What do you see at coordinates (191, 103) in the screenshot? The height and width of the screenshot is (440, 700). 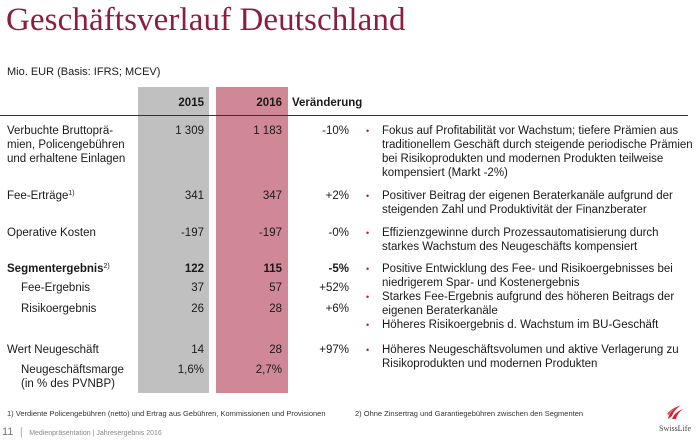 I see `header-2015: 2015` at bounding box center [191, 103].